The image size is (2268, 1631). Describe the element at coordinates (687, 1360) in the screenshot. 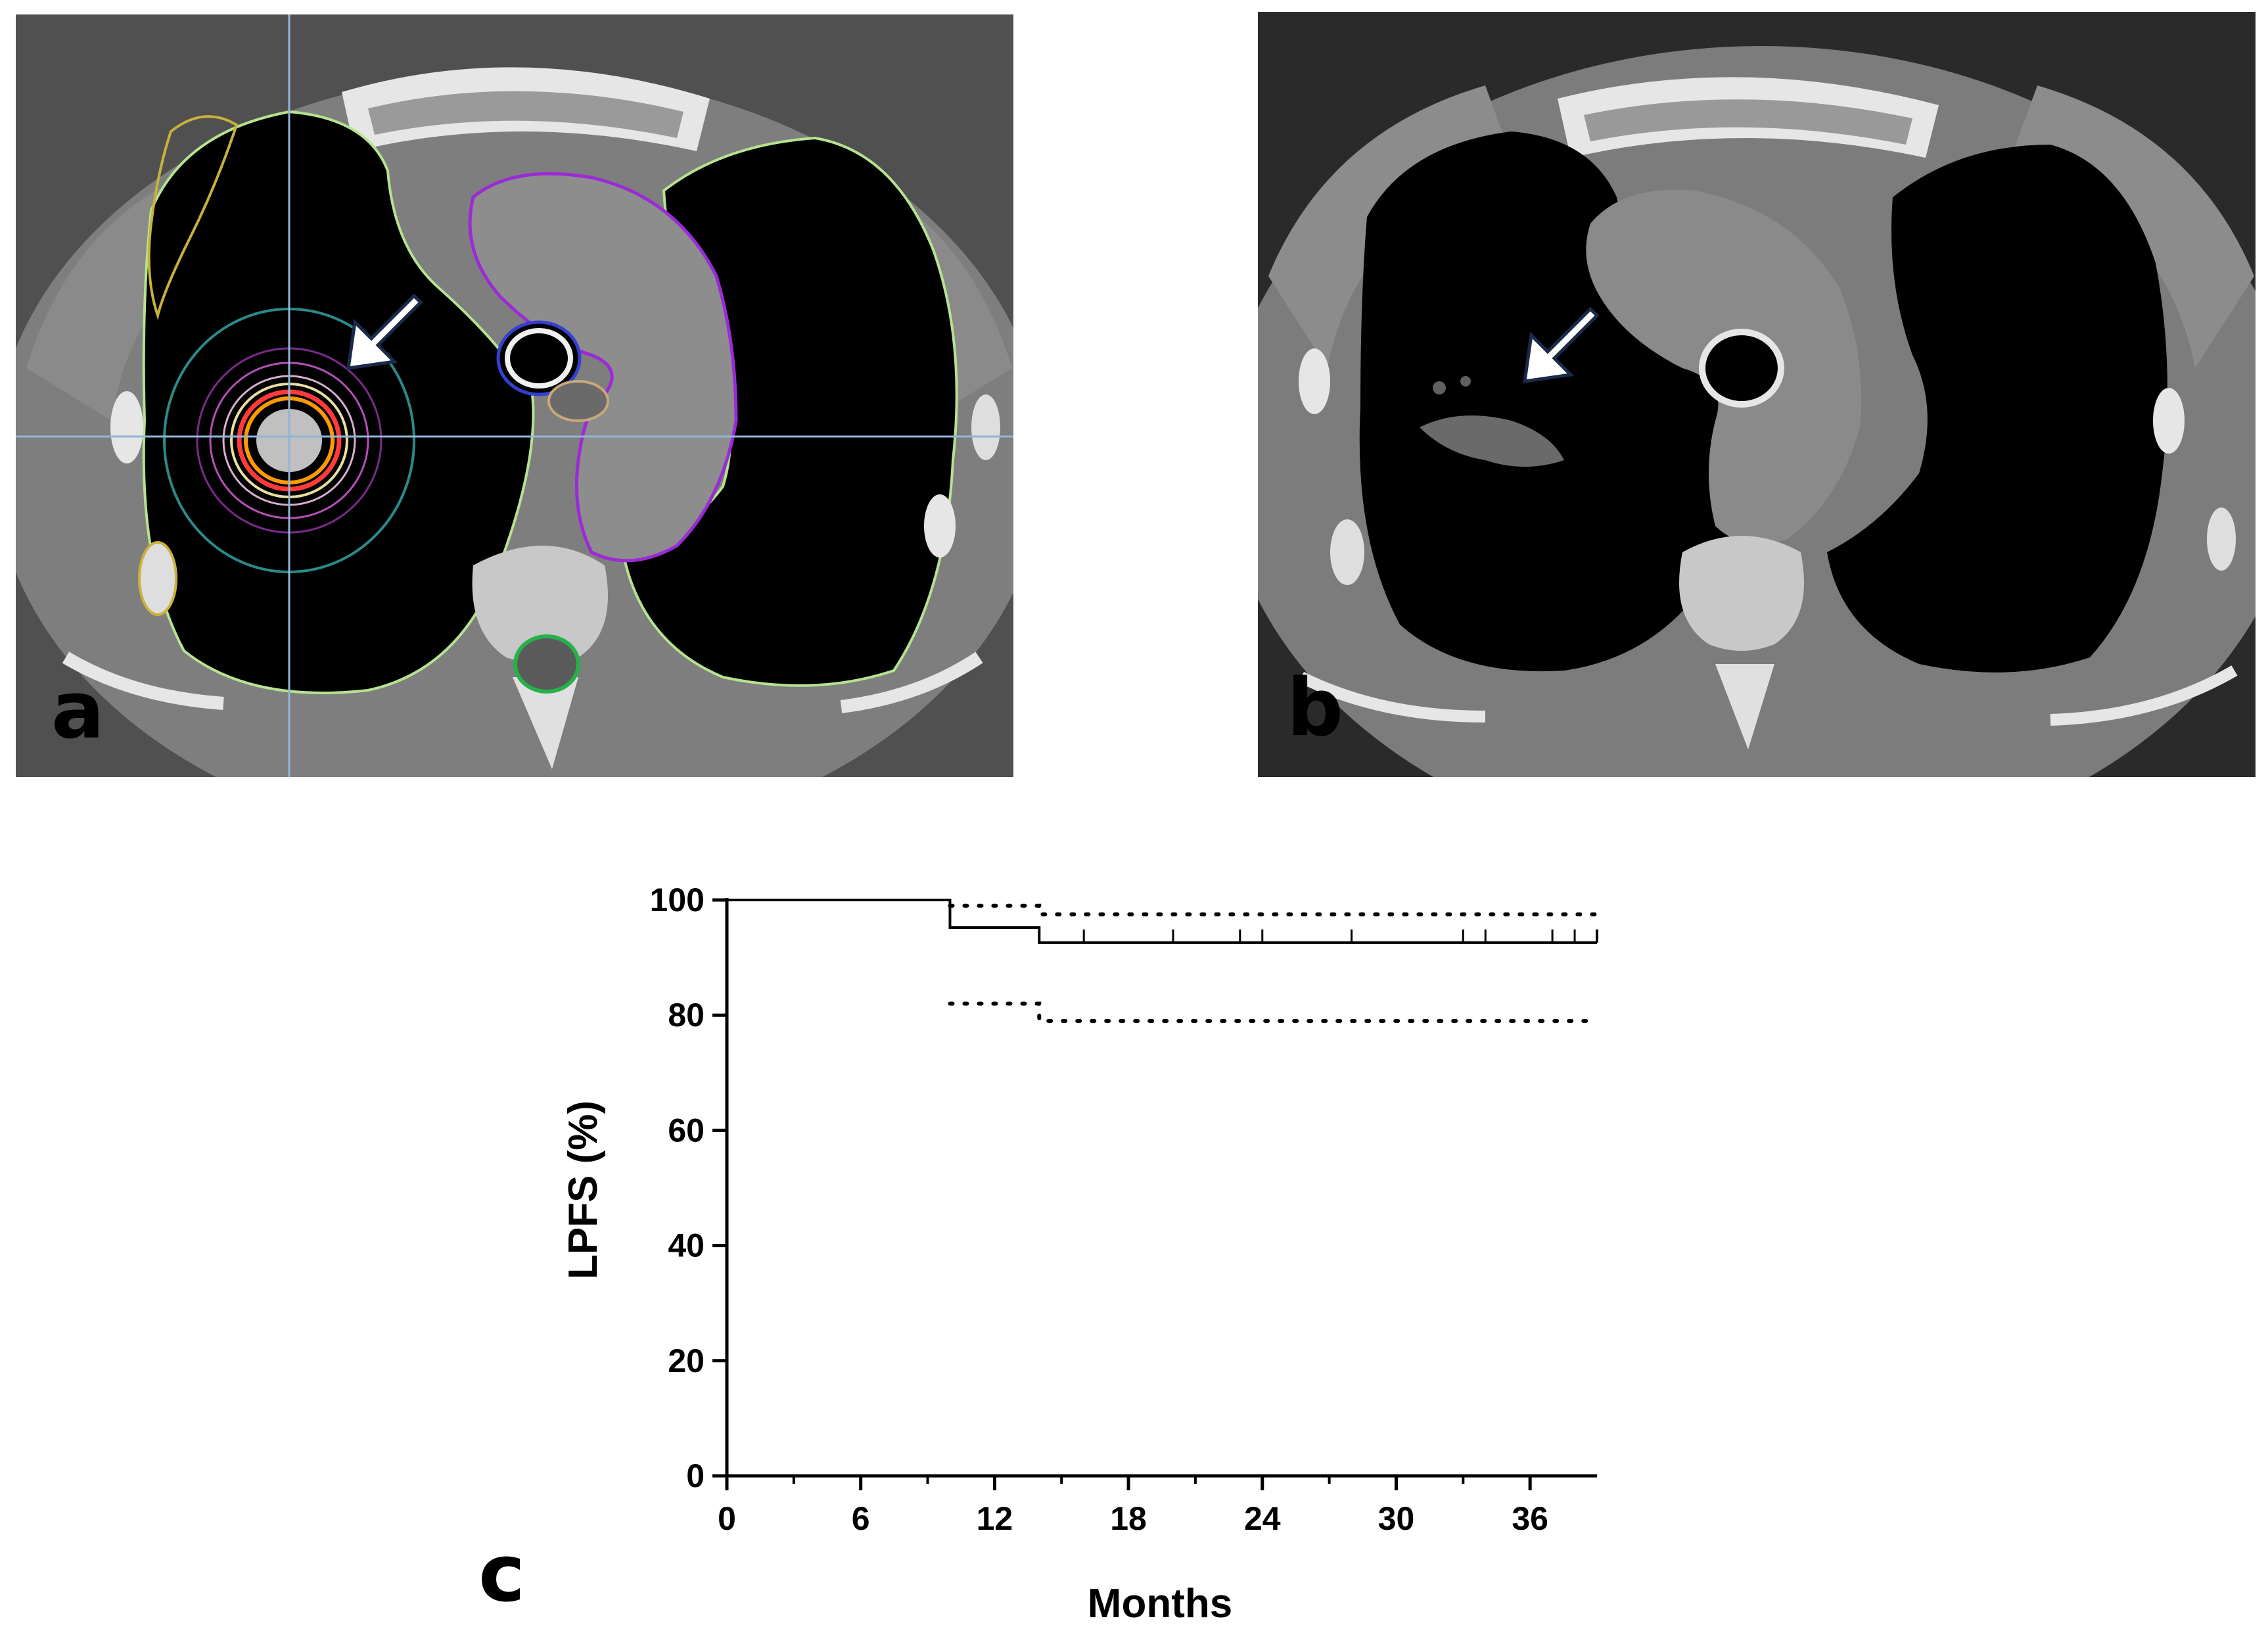

I see `y-tick-label: 20` at that location.